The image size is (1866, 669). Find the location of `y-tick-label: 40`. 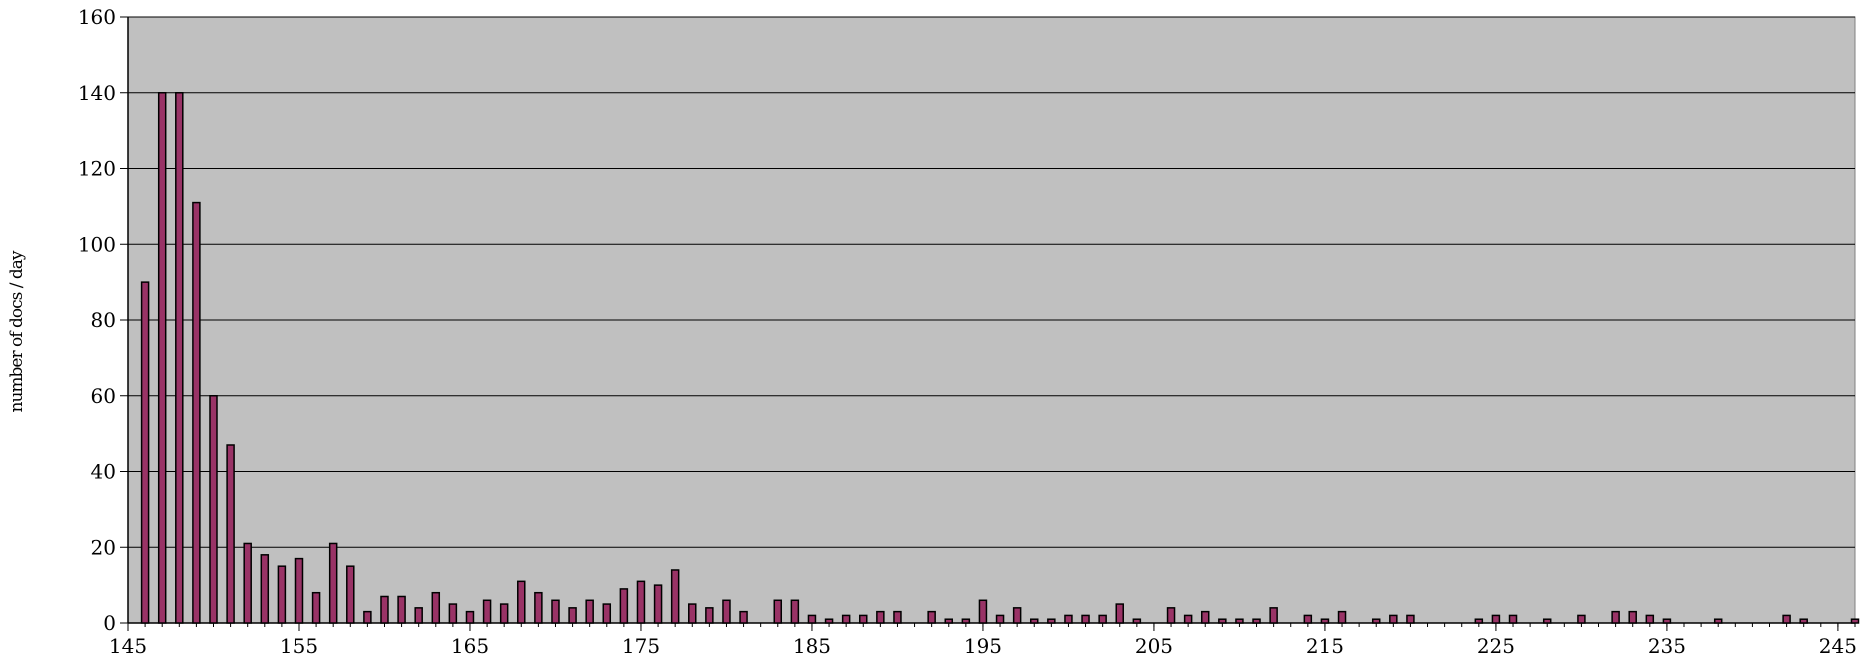

y-tick-label: 40 is located at coordinates (103, 472).